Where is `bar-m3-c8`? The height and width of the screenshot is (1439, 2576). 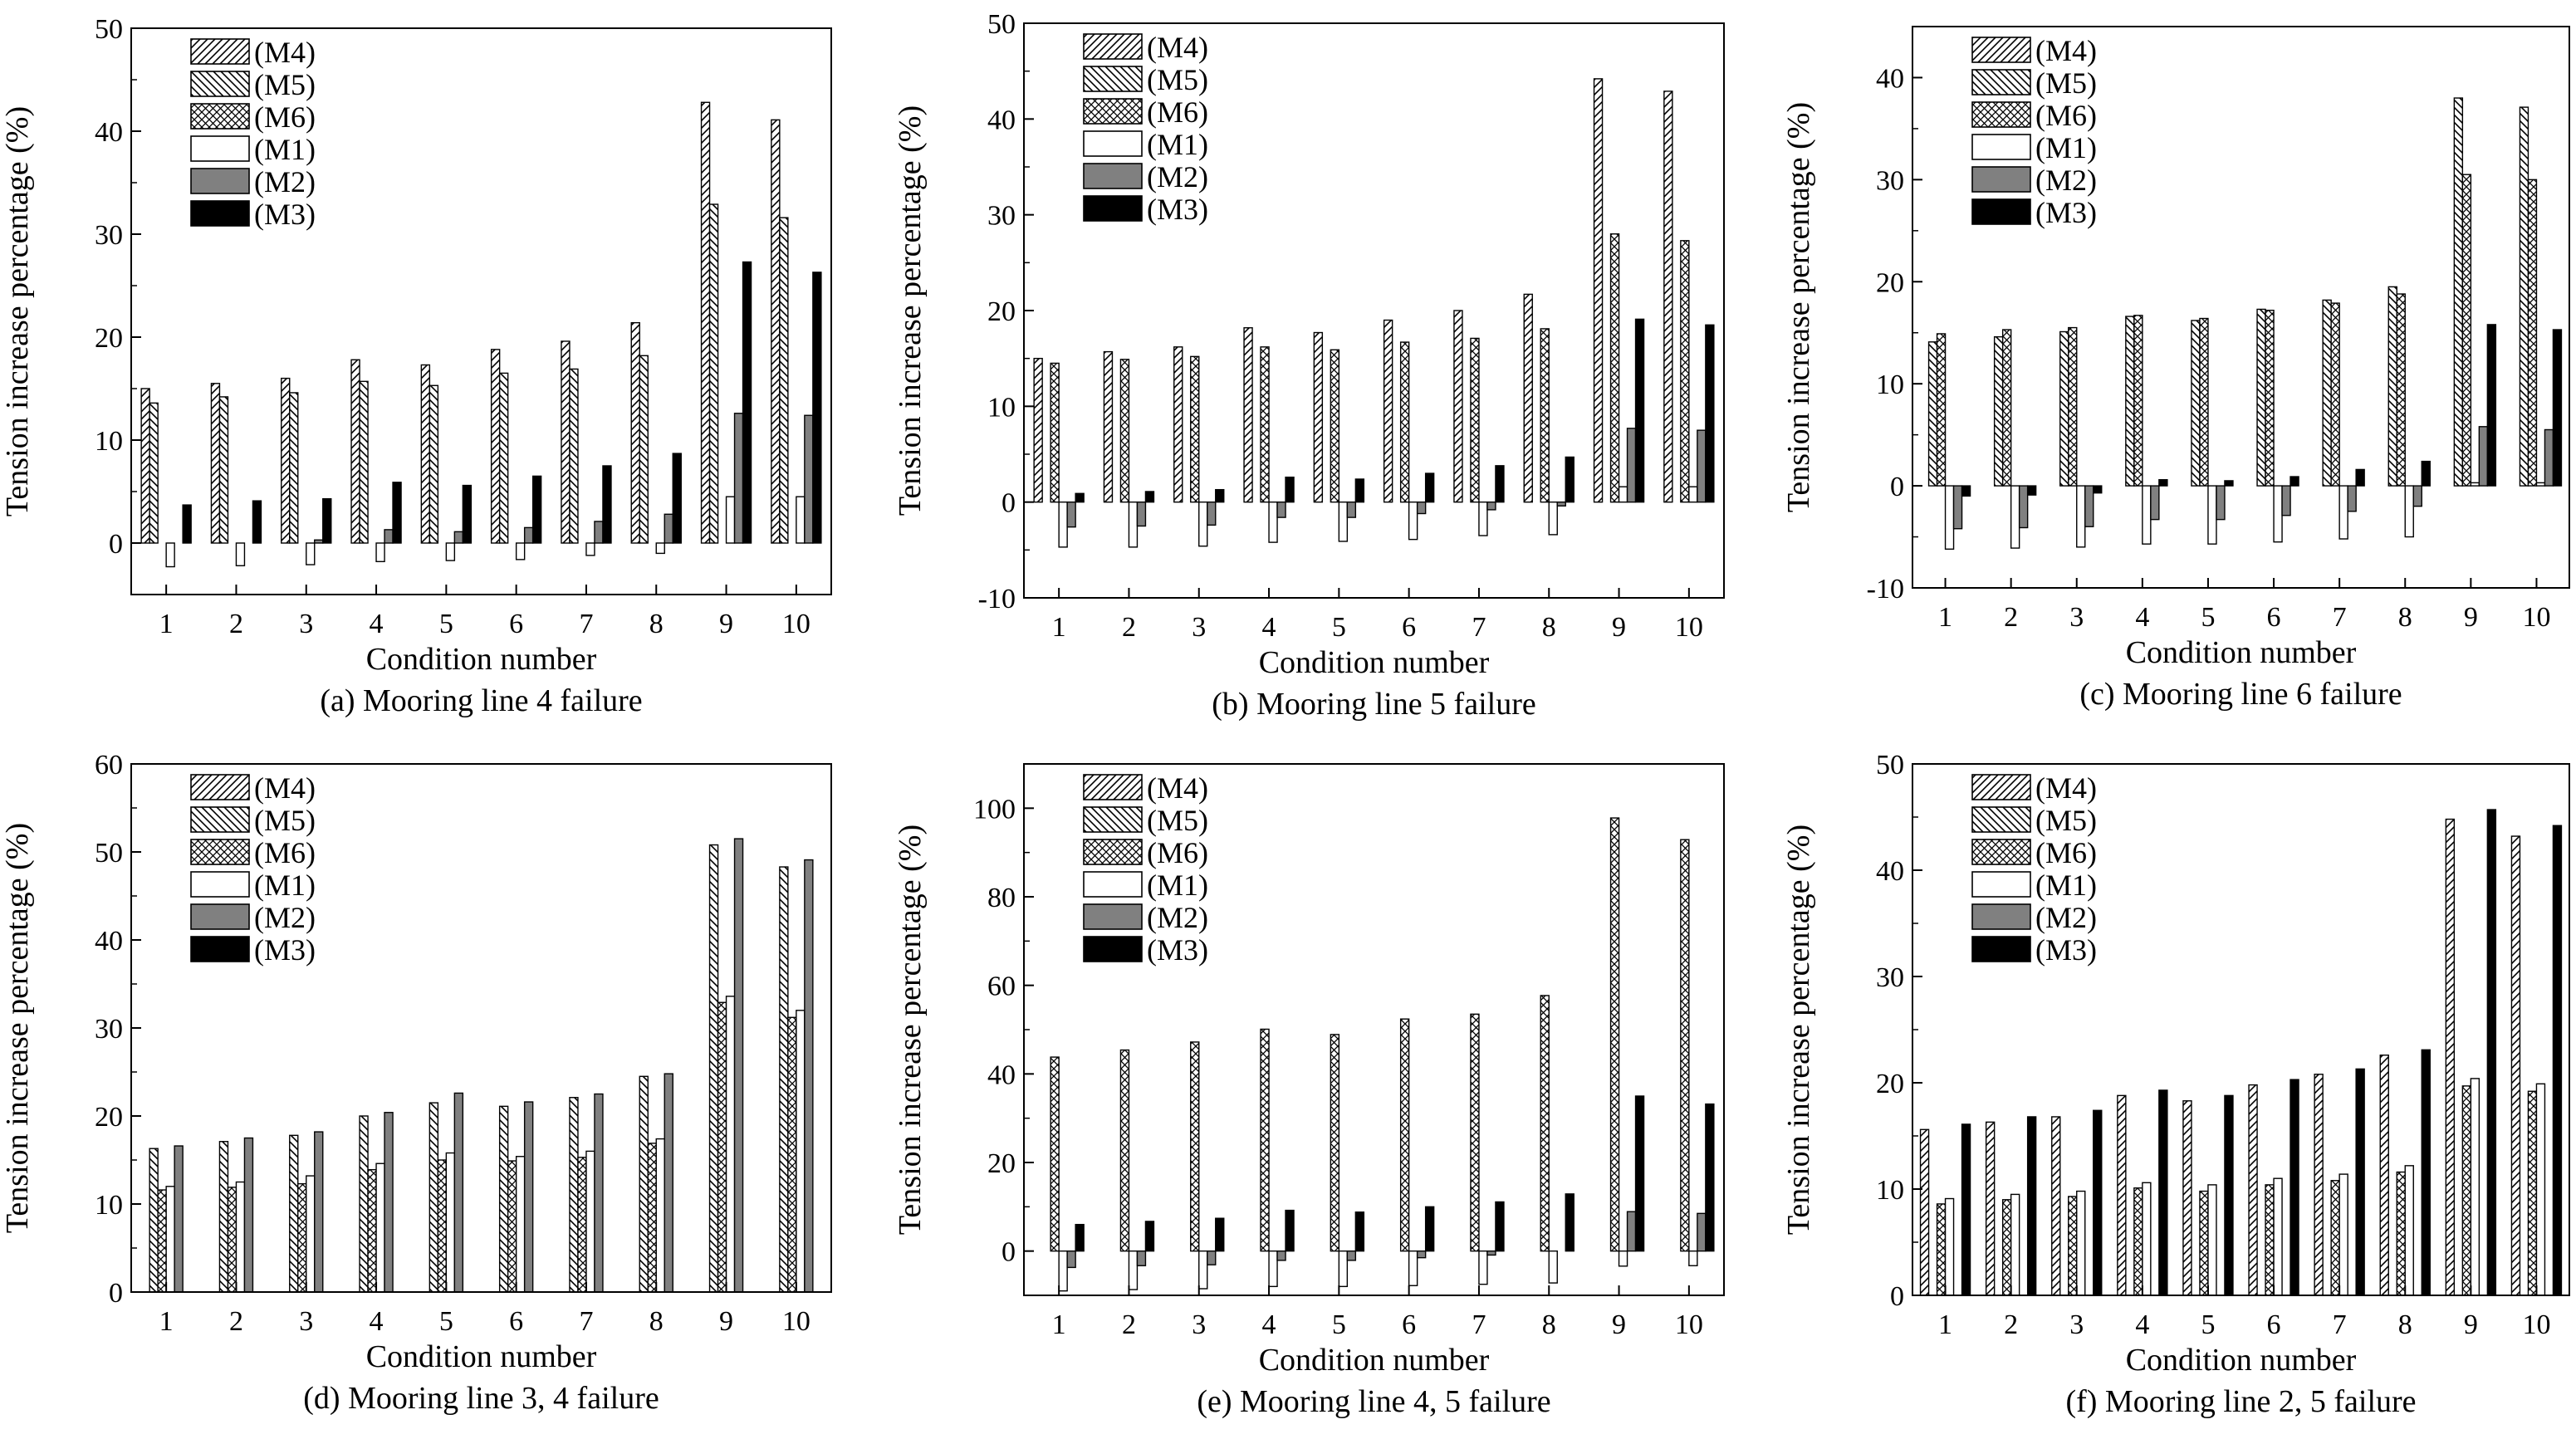 bar-m3-c8 is located at coordinates (2426, 1172).